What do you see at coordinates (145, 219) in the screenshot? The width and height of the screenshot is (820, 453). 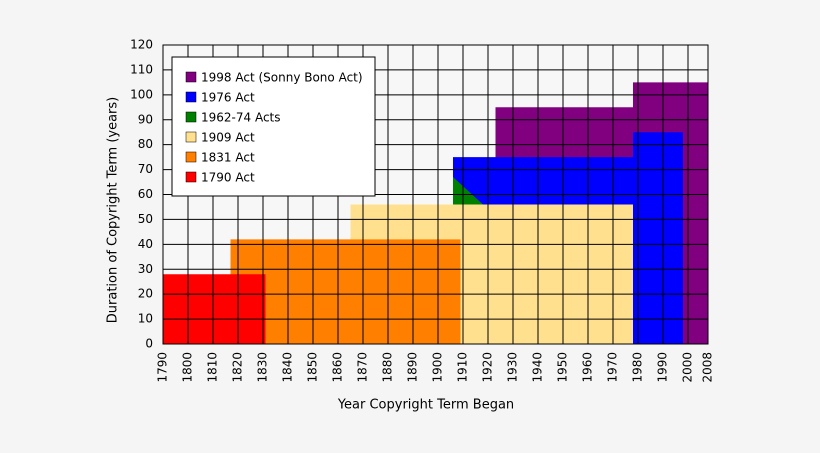 I see `y-tick-label: 50` at bounding box center [145, 219].